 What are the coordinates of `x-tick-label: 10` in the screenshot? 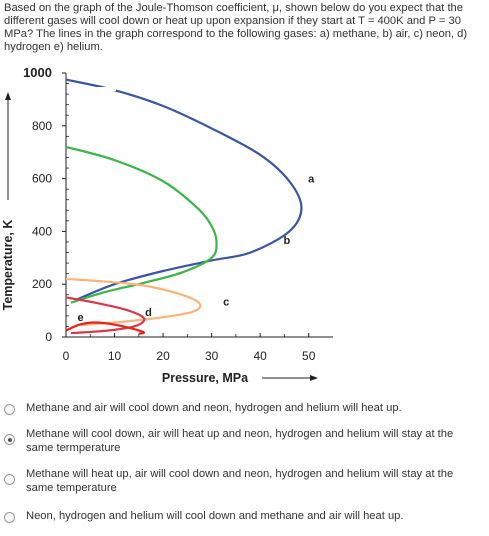 It's located at (115, 356).